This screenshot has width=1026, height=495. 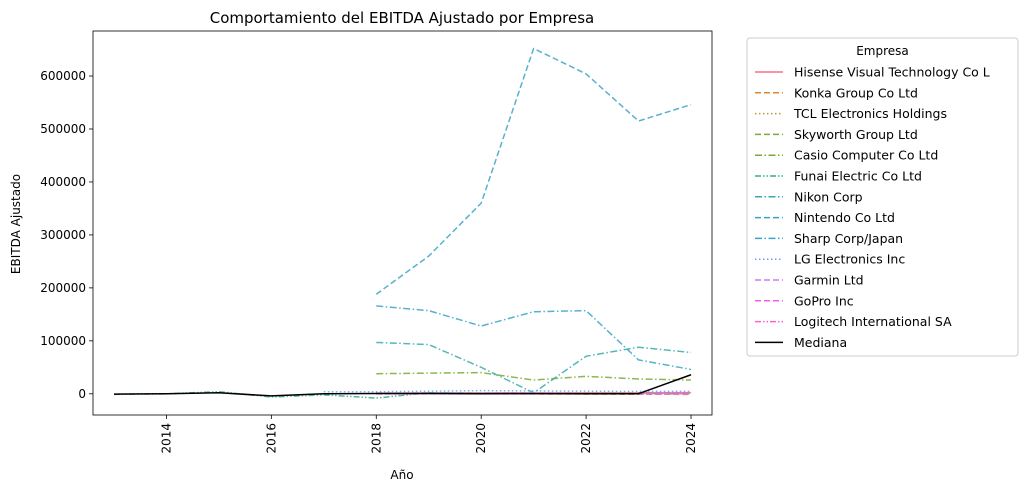 I want to click on x-tick-label: 2020, so click(x=481, y=438).